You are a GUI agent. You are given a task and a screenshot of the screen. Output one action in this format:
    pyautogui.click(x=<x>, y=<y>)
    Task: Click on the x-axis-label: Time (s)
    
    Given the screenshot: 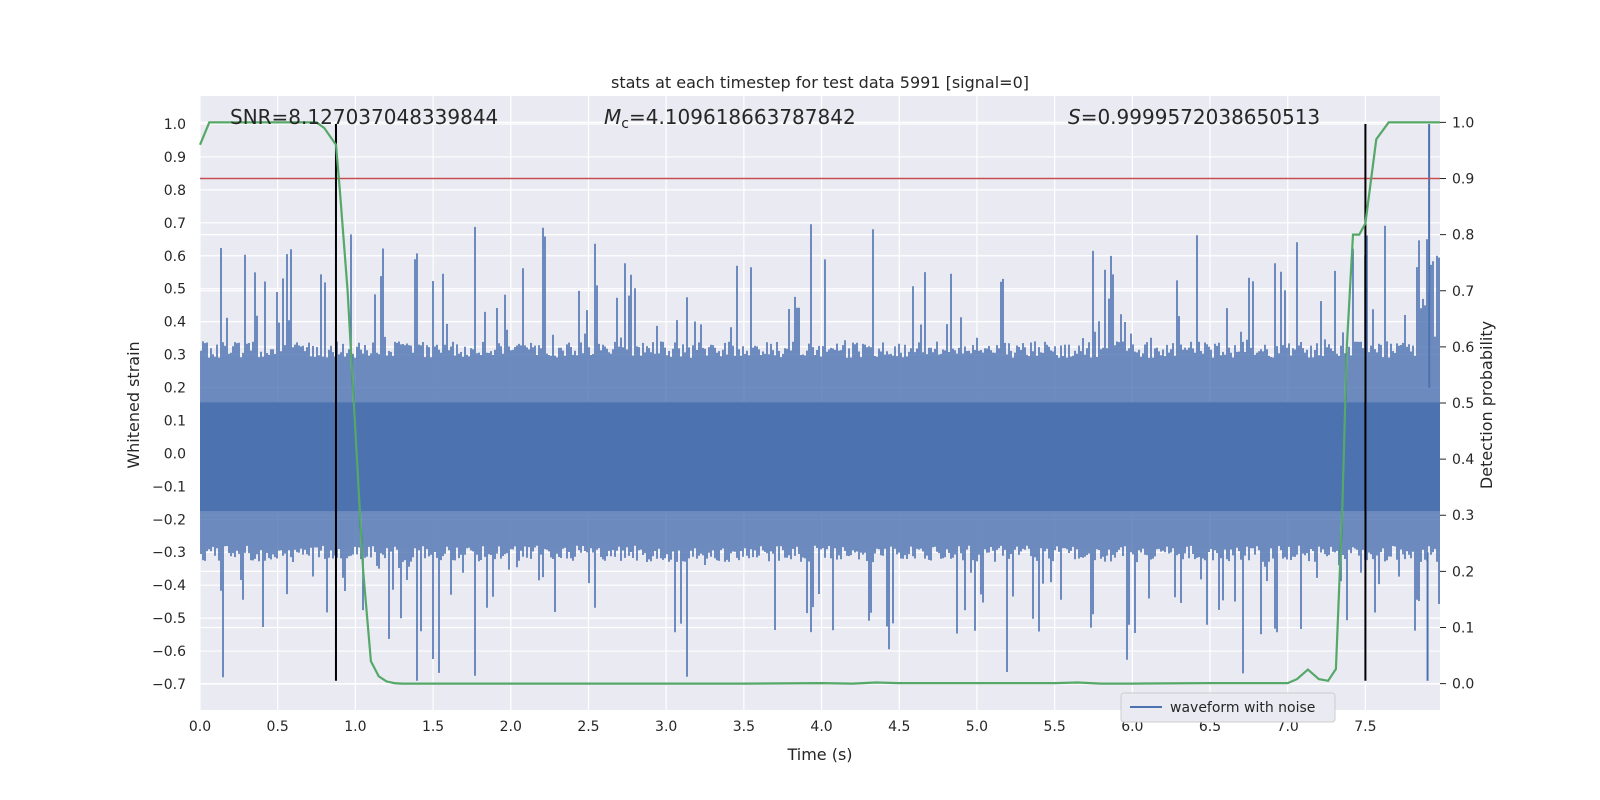 What is the action you would take?
    pyautogui.click(x=819, y=754)
    